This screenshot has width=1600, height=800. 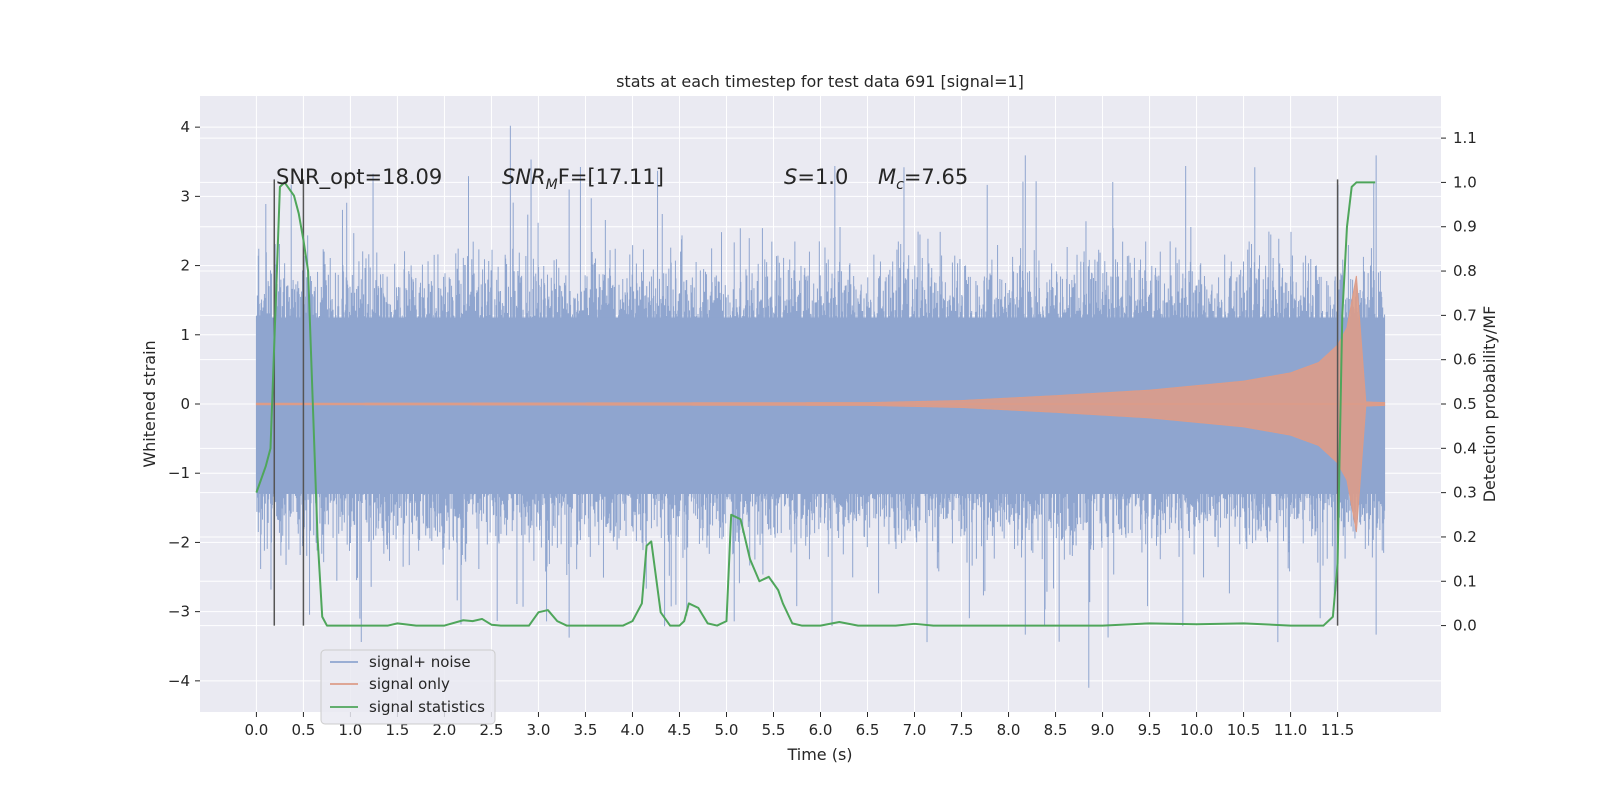 I want to click on y-right-axis-label: Detection probability/MF, so click(x=1489, y=404).